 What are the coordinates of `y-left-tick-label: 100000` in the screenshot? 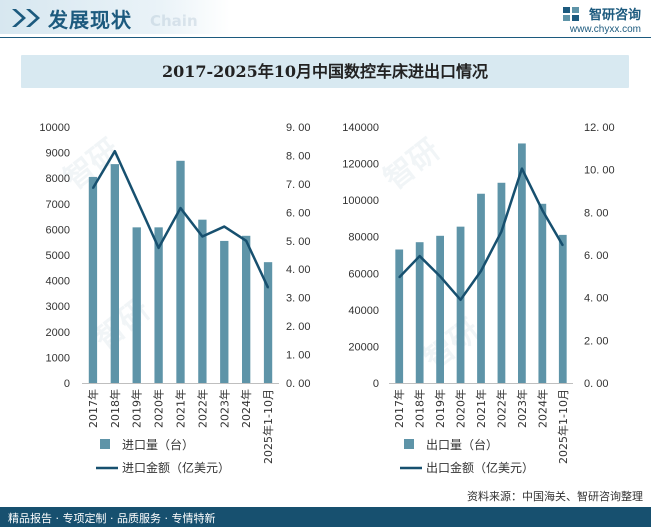 It's located at (360, 201).